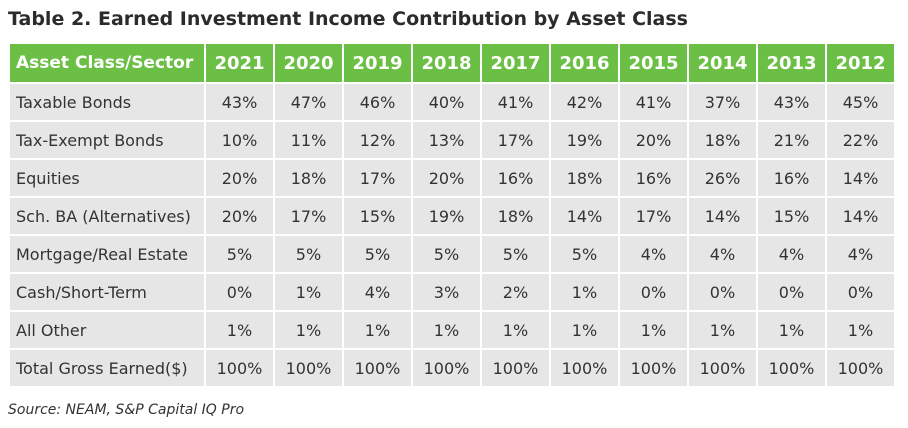 Image resolution: width=908 pixels, height=428 pixels. What do you see at coordinates (126, 410) in the screenshot?
I see `source-note: Source: NEAM, S&P Capital IQ Pro` at bounding box center [126, 410].